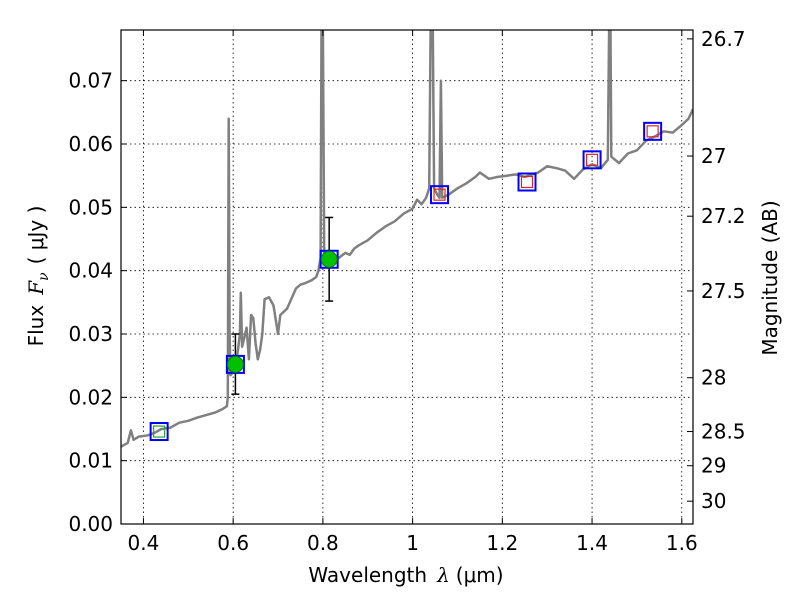 This screenshot has width=800, height=600. What do you see at coordinates (233, 543) in the screenshot?
I see `x-tick-label: 0.6` at bounding box center [233, 543].